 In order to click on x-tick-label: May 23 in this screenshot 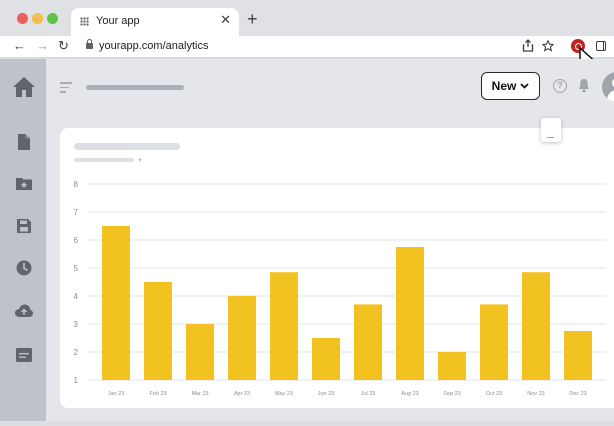, I will do `click(284, 394)`.